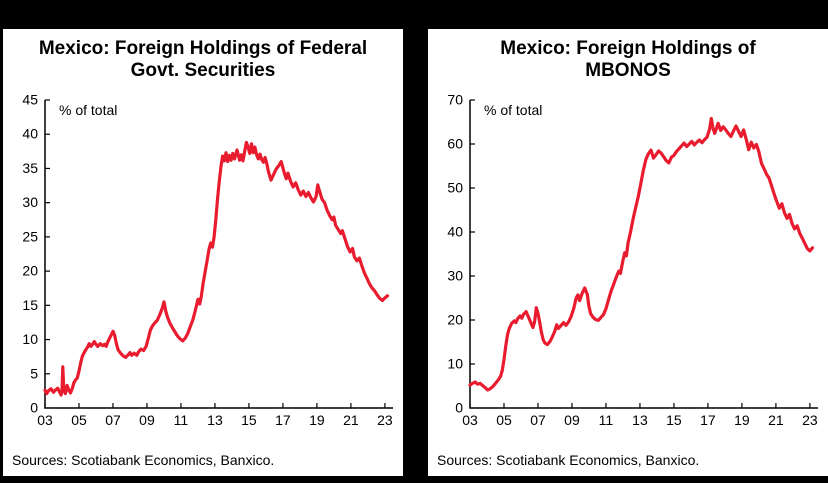 The width and height of the screenshot is (828, 483). I want to click on middle-divider-bar, so click(415, 256).